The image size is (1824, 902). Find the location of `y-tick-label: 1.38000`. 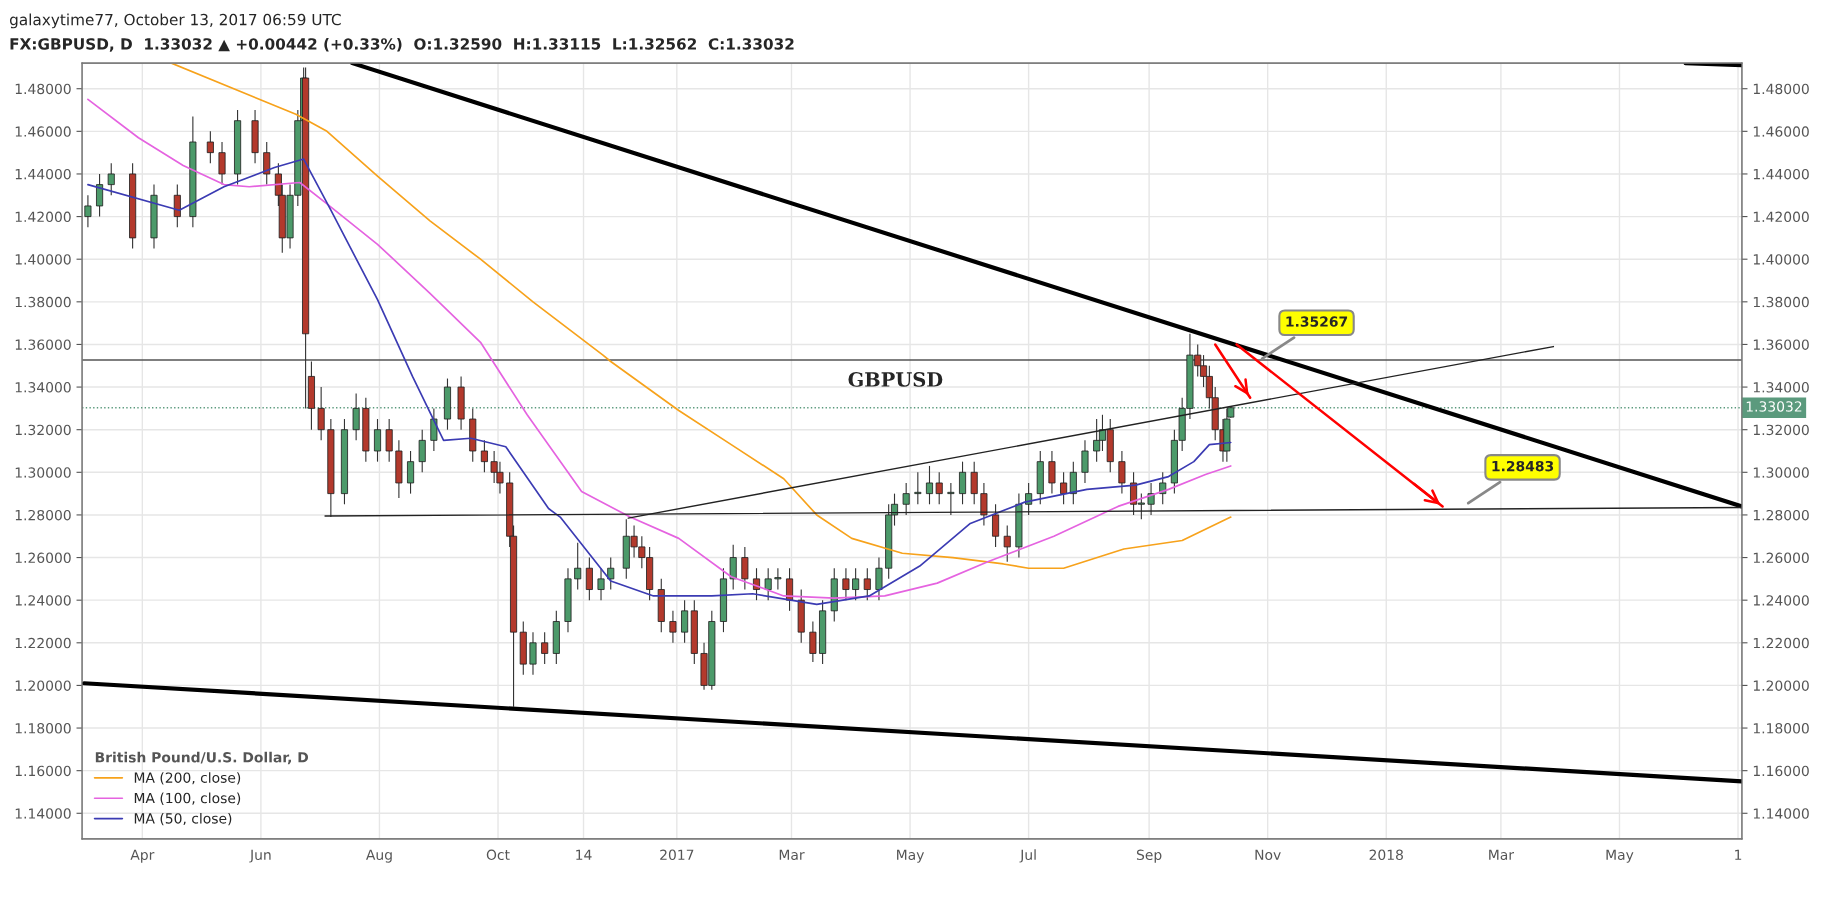

y-tick-label: 1.38000 is located at coordinates (43, 302).